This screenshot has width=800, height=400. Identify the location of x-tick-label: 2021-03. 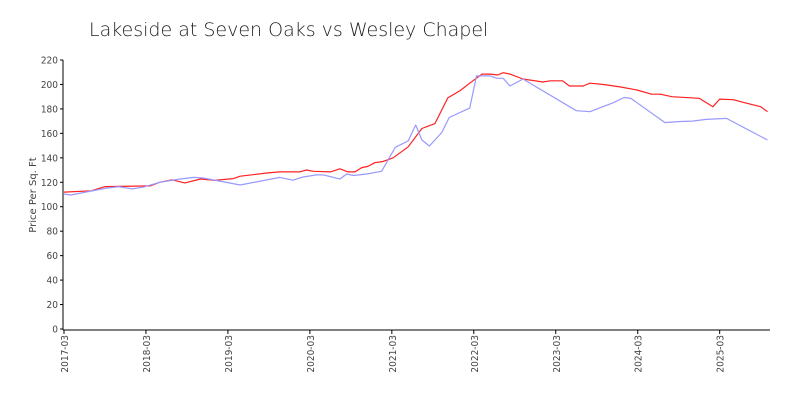
(393, 354).